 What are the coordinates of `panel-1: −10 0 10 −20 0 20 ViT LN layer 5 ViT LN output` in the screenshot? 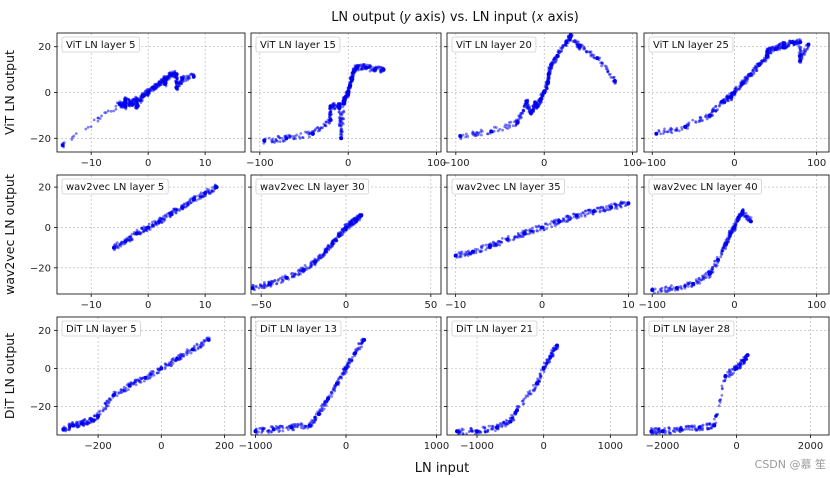 It's located at (124, 100).